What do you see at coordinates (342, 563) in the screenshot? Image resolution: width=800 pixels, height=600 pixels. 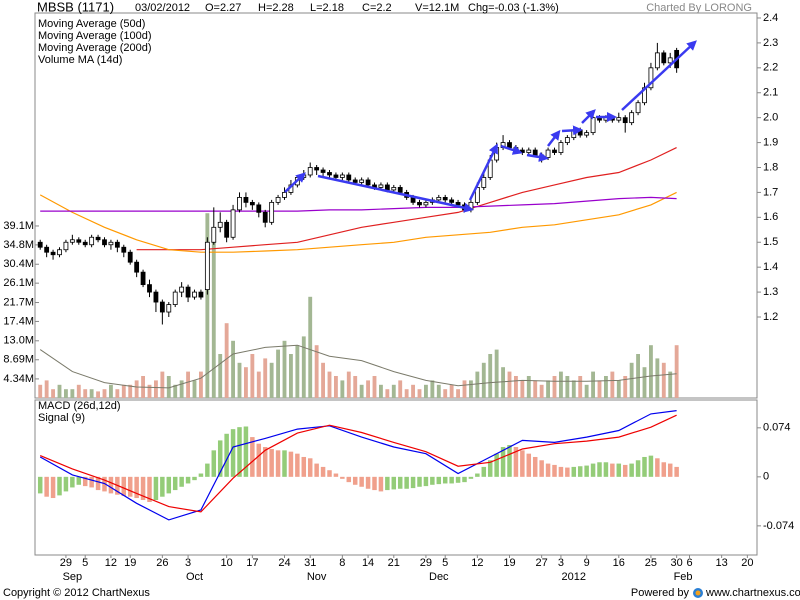 I see `x-tick-label: 8` at bounding box center [342, 563].